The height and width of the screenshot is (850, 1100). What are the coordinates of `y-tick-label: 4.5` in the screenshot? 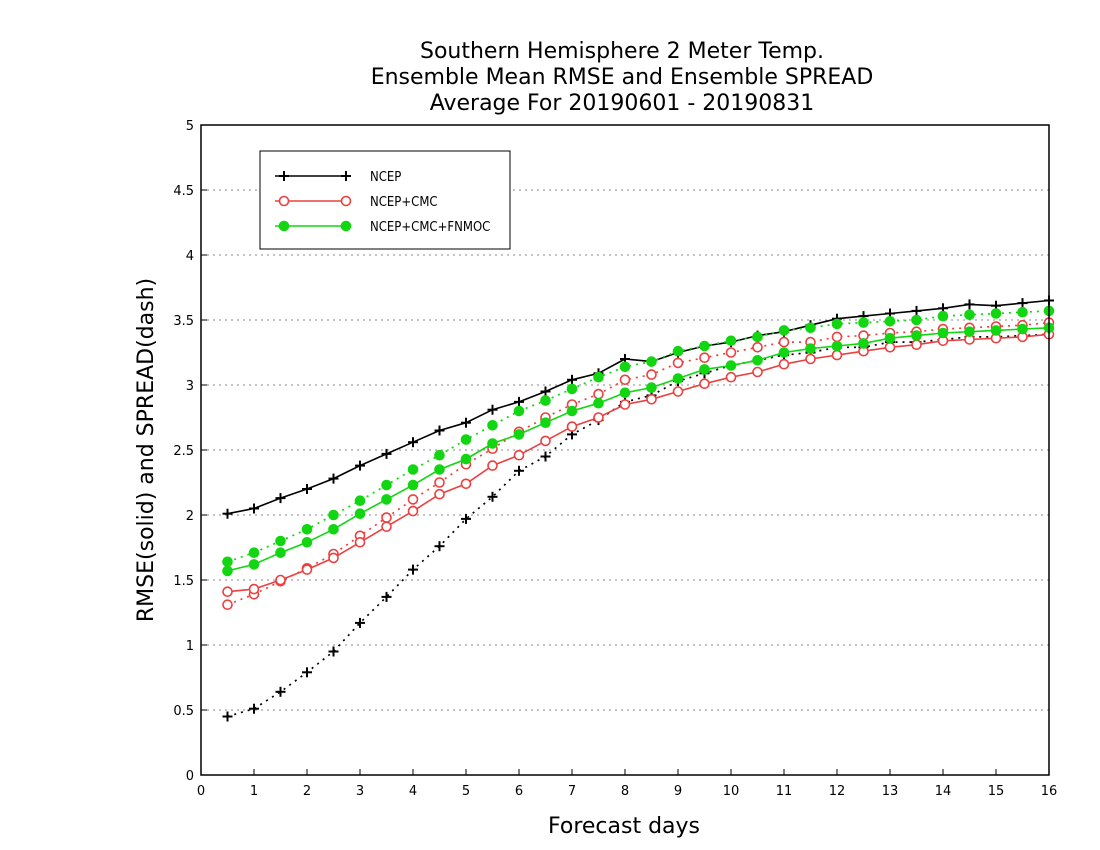 It's located at (183, 191).